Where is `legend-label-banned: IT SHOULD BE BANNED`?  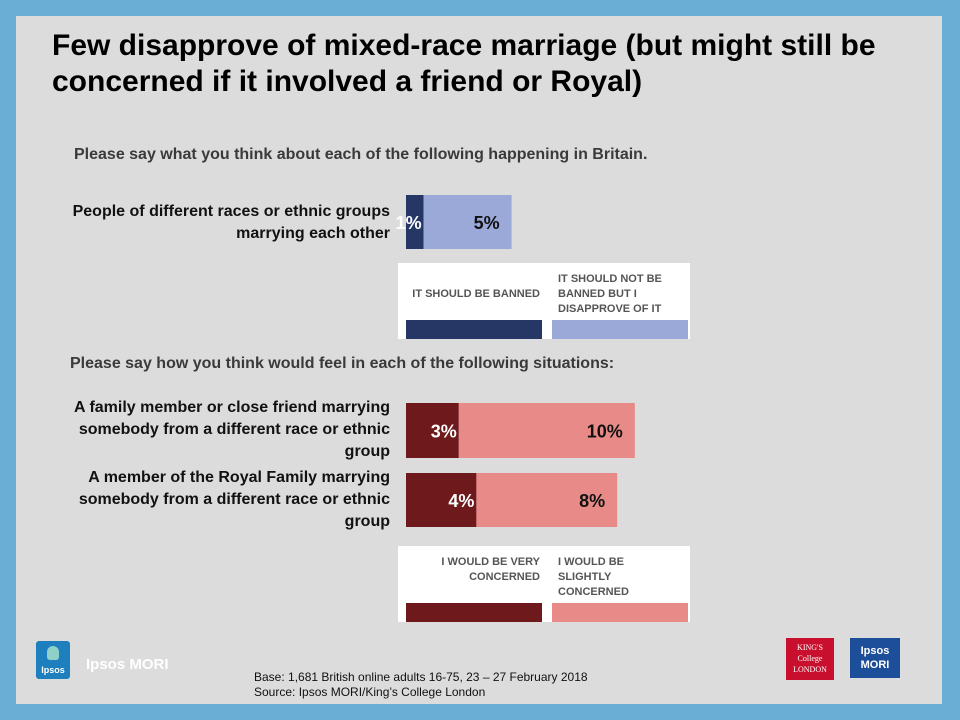 legend-label-banned: IT SHOULD BE BANNED is located at coordinates (476, 294).